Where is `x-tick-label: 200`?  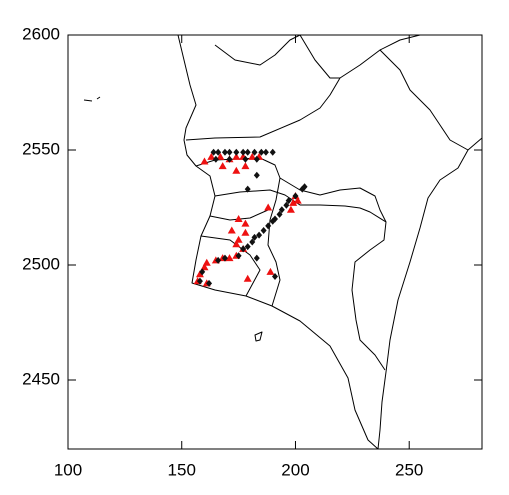 x-tick-label: 200 is located at coordinates (295, 469).